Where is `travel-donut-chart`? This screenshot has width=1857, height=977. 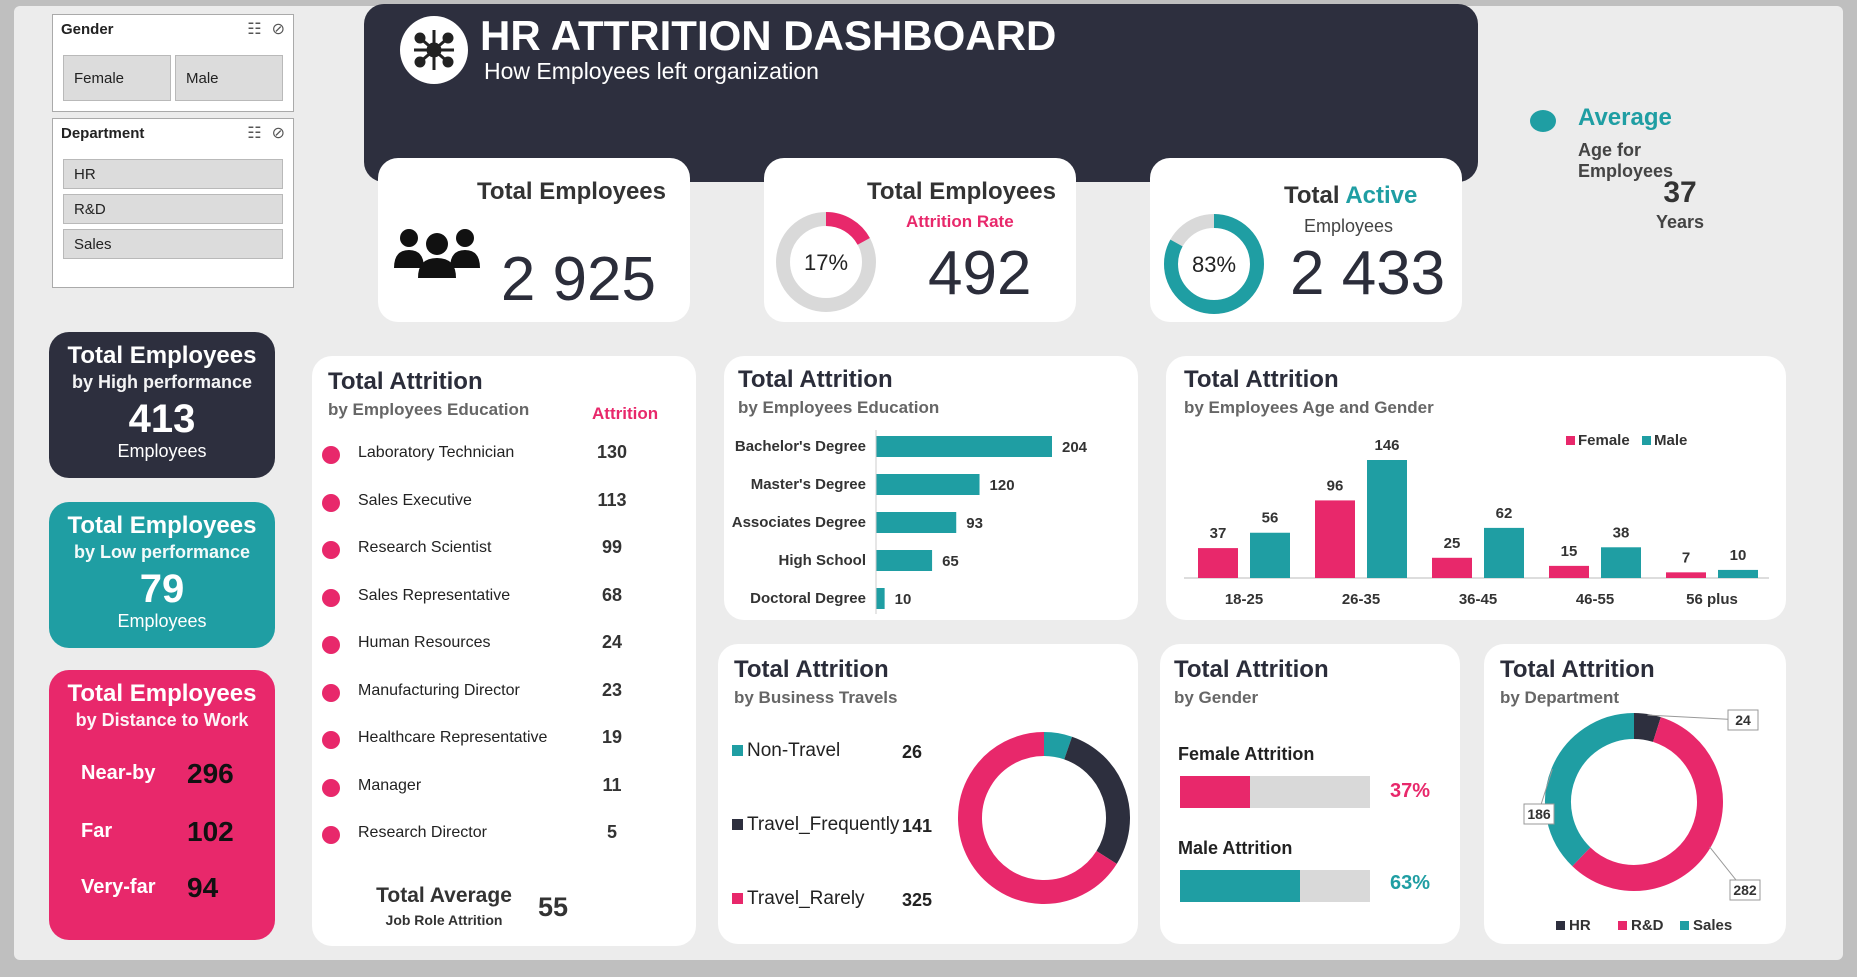 travel-donut-chart is located at coordinates (1044, 818).